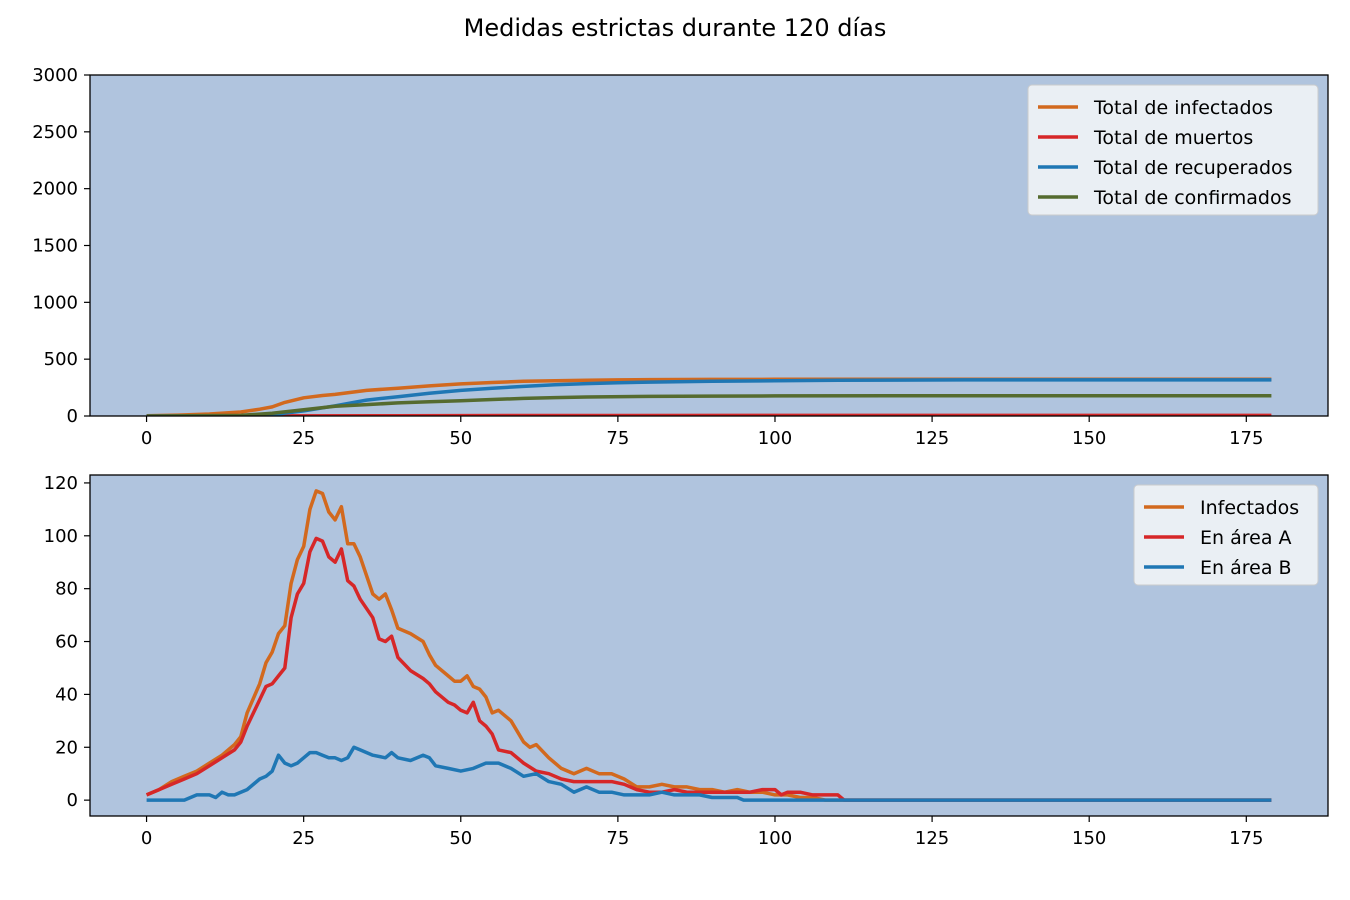 Image resolution: width=1350 pixels, height=900 pixels. Describe the element at coordinates (66, 694) in the screenshot. I see `y-tick-label: 40` at that location.